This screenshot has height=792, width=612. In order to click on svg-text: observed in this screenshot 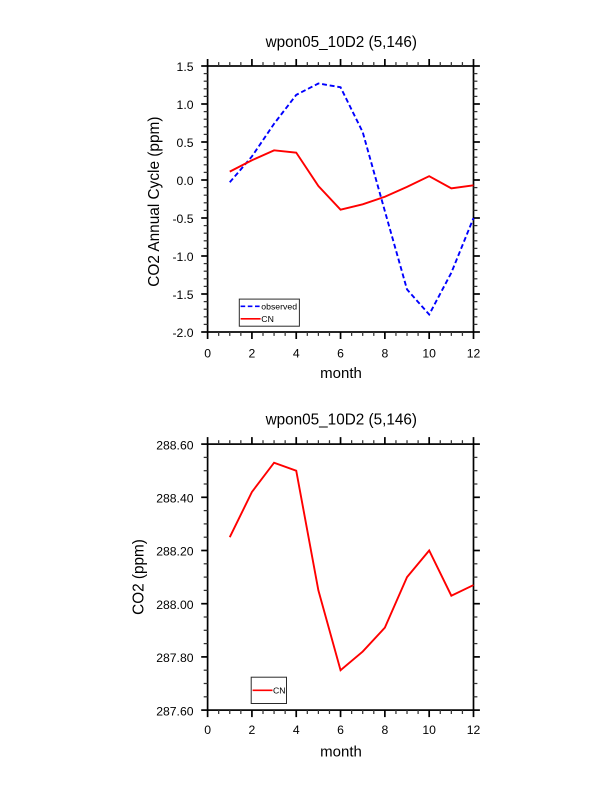, I will do `click(279, 306)`.